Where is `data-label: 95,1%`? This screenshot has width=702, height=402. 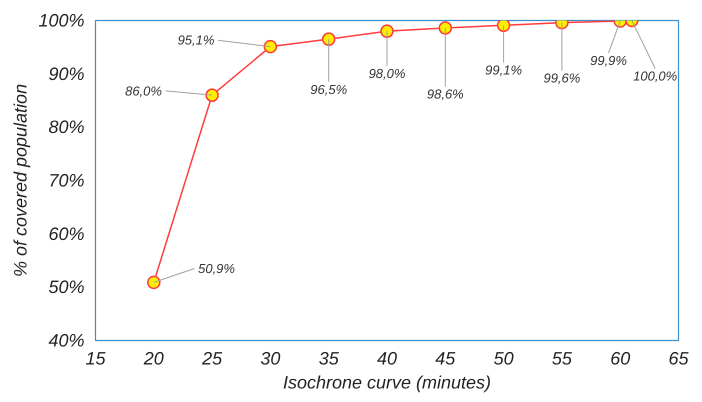 data-label: 95,1% is located at coordinates (196, 40).